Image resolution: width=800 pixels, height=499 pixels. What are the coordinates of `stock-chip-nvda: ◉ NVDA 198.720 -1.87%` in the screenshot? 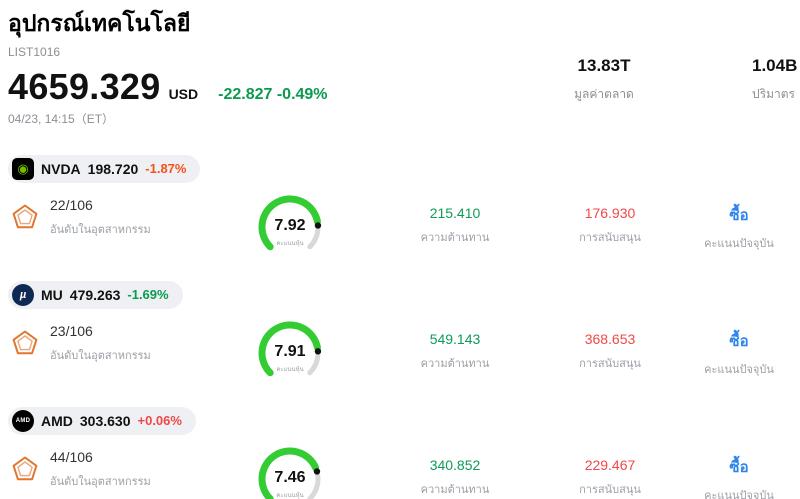 It's located at (104, 168).